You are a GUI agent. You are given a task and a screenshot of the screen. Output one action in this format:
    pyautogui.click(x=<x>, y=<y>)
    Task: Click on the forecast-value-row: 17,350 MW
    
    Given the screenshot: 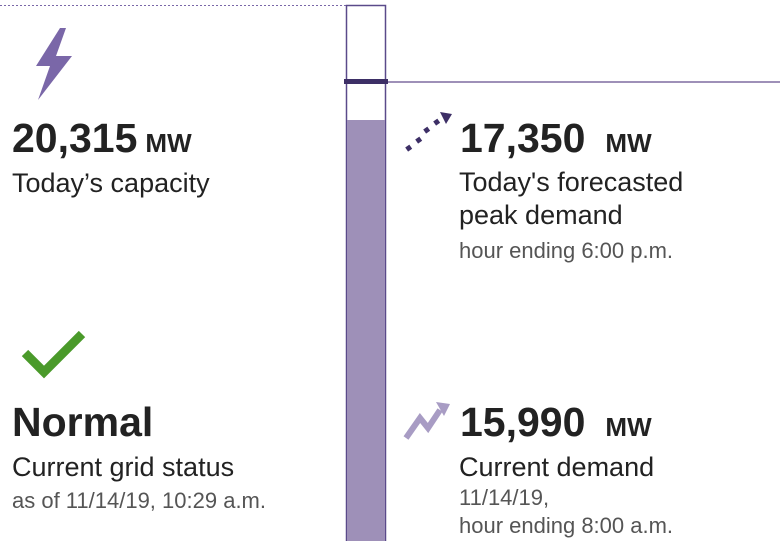 What is the action you would take?
    pyautogui.click(x=556, y=138)
    